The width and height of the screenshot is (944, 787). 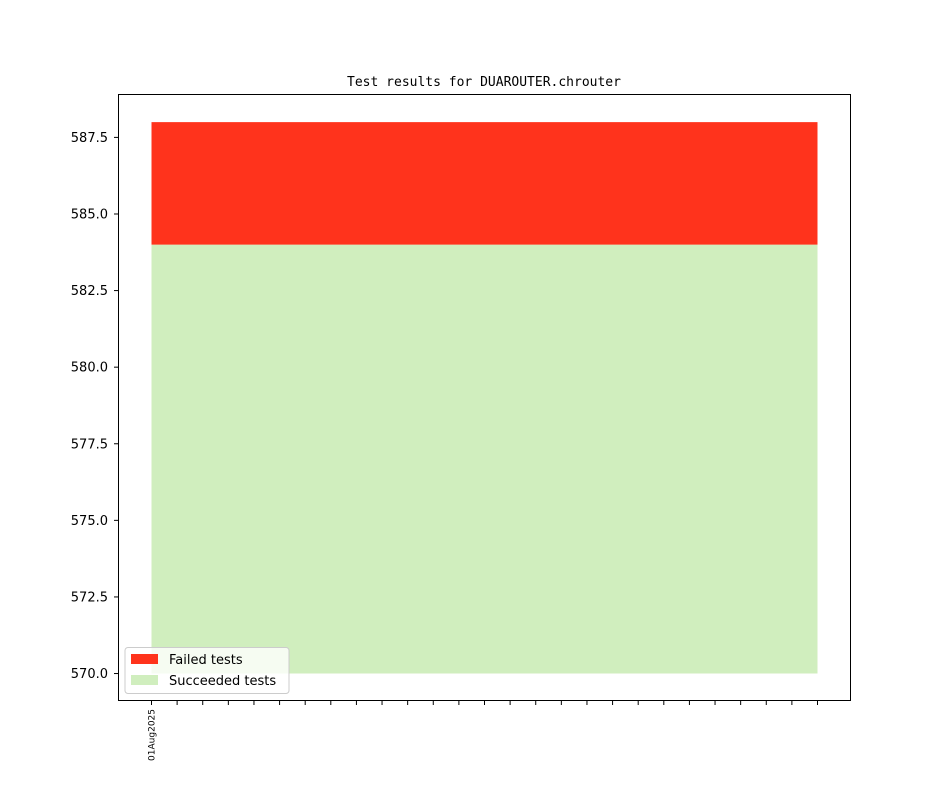 I want to click on chart-title: Test results for DUAROUTER.chrouter, so click(x=484, y=82).